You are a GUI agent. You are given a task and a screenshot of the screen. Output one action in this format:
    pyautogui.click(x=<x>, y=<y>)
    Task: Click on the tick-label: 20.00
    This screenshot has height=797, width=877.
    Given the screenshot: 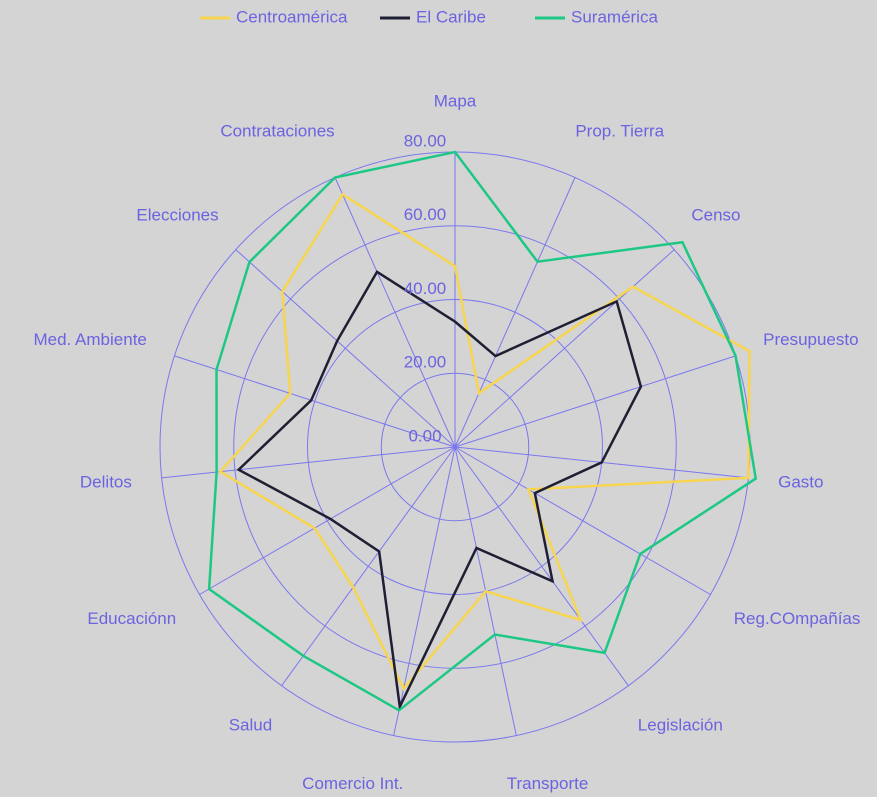 What is the action you would take?
    pyautogui.click(x=425, y=362)
    